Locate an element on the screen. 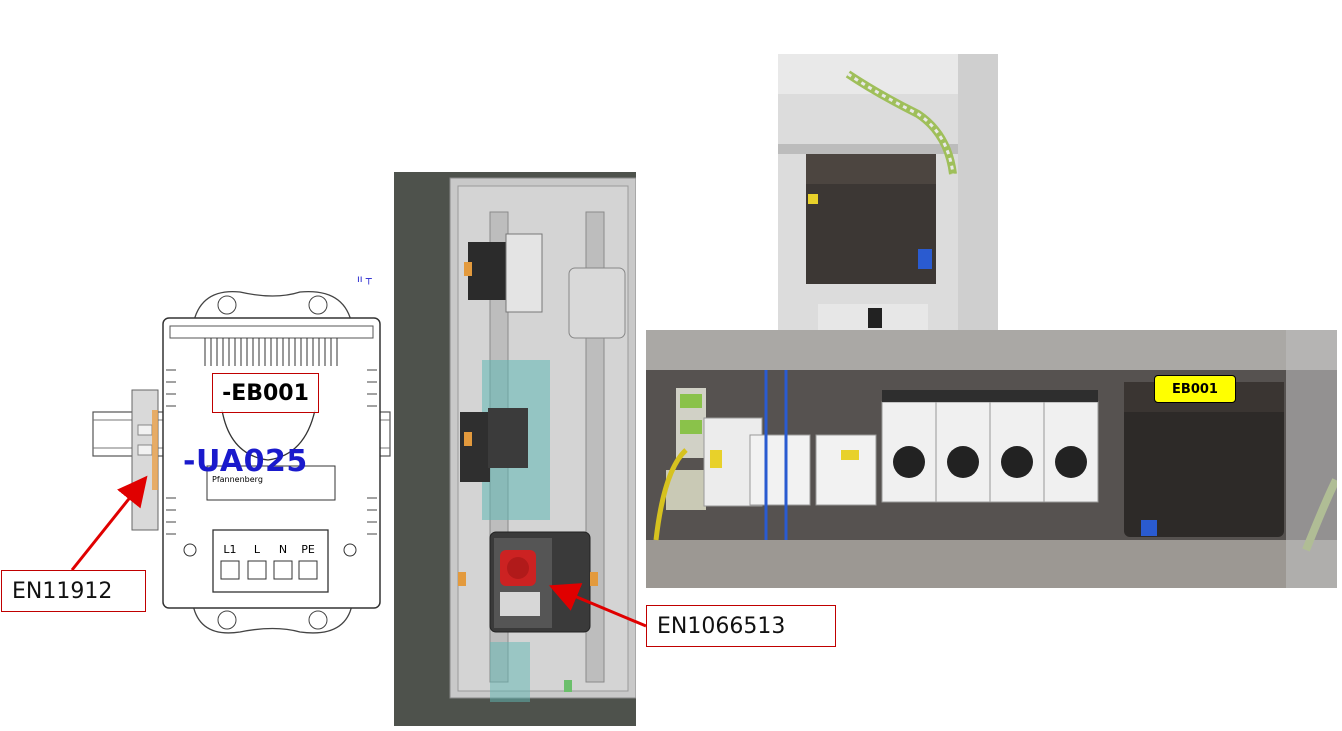  terminal-label-l1: L1 is located at coordinates (229, 549).